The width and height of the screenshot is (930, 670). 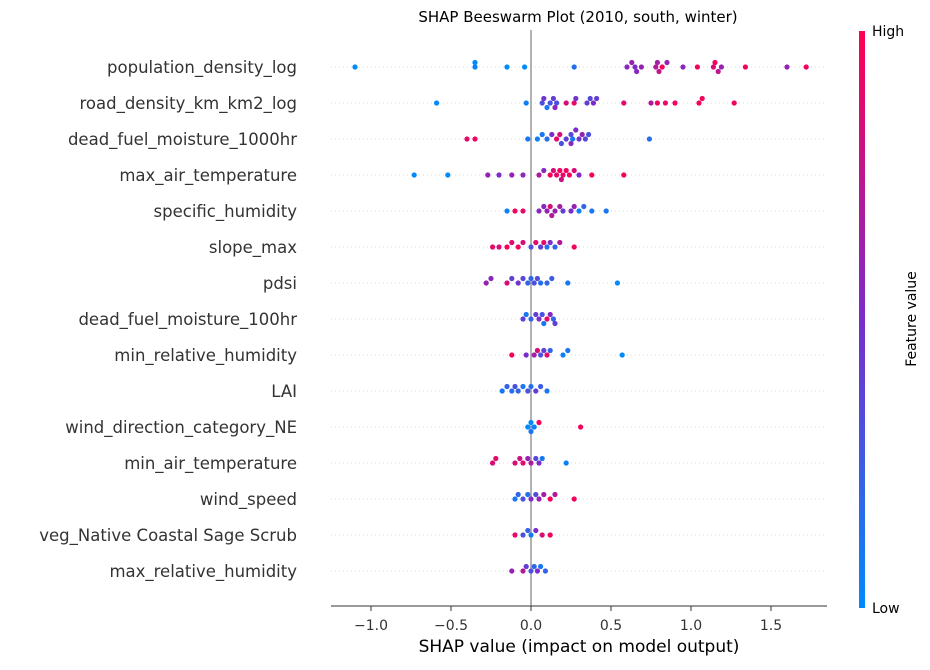 I want to click on feature-label: wind_speed, so click(x=248, y=500).